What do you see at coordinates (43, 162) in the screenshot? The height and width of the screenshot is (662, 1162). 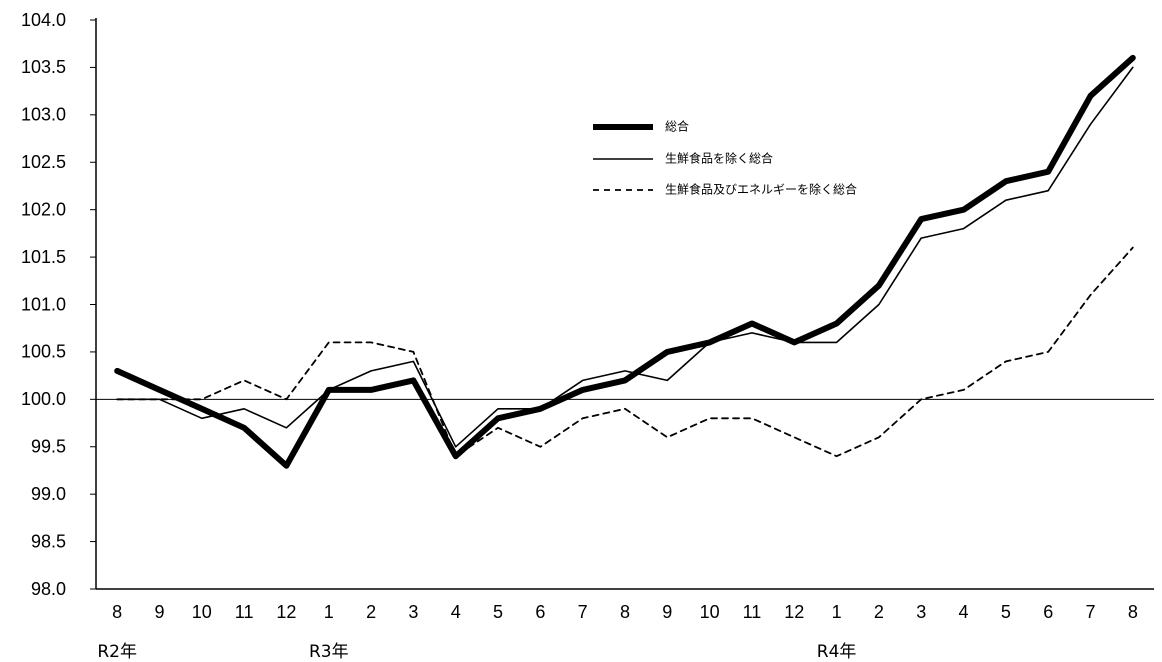 I see `y-tick-label: 102.5` at bounding box center [43, 162].